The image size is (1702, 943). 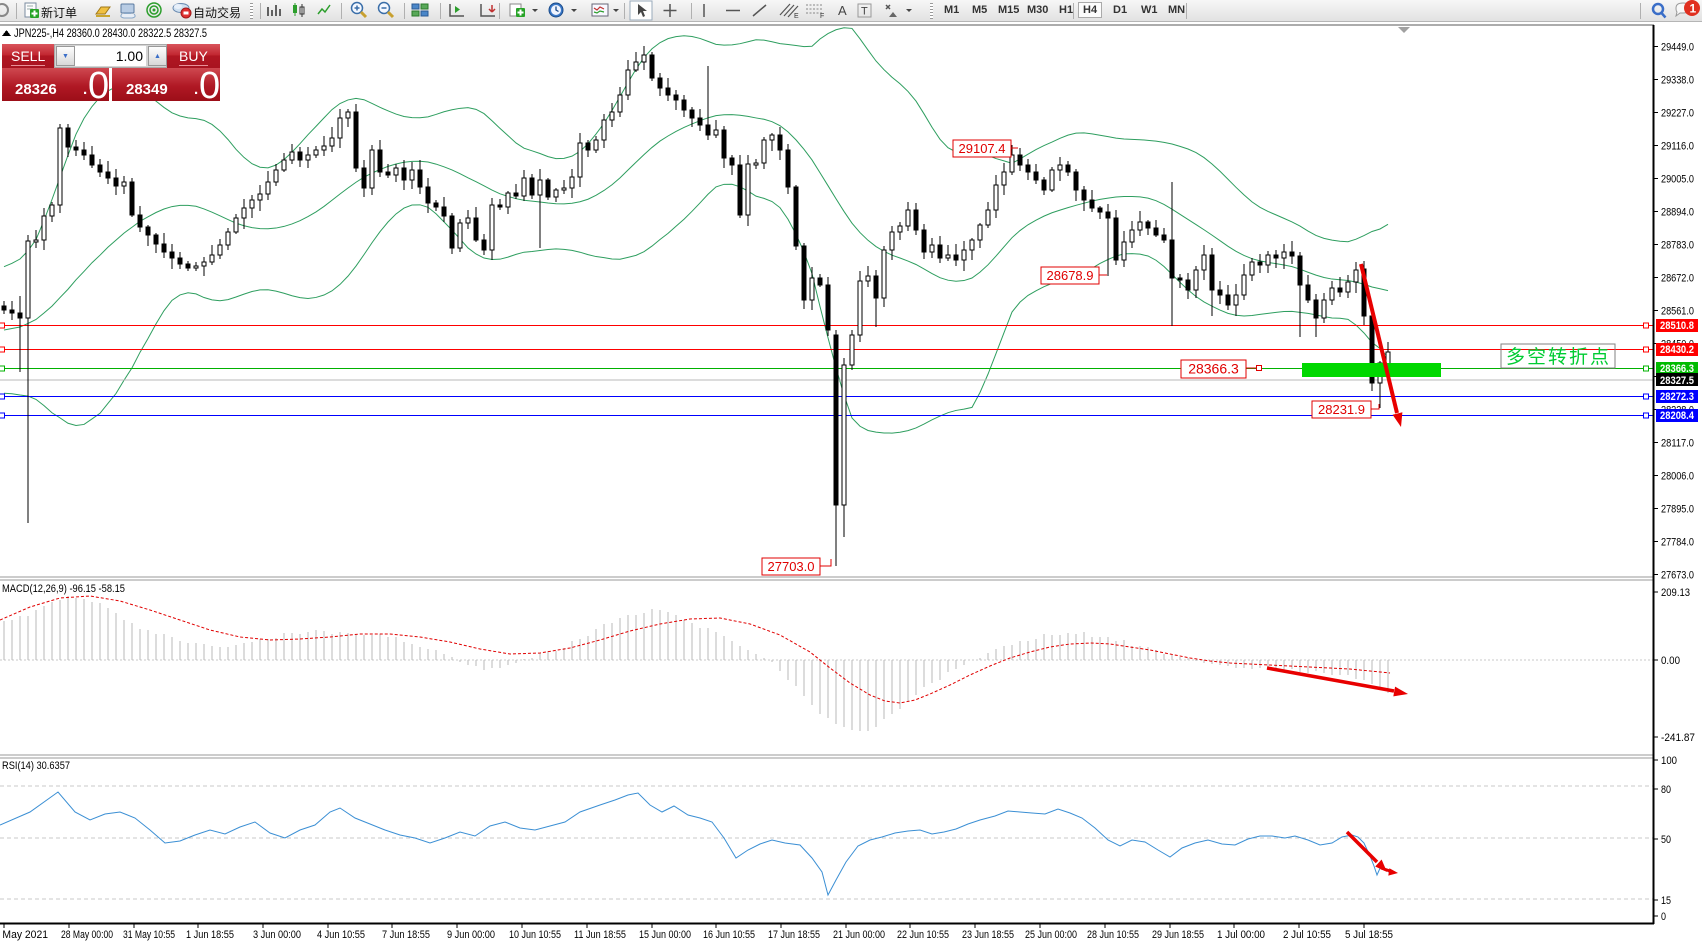 I want to click on svg-text: E, so click(x=796, y=16).